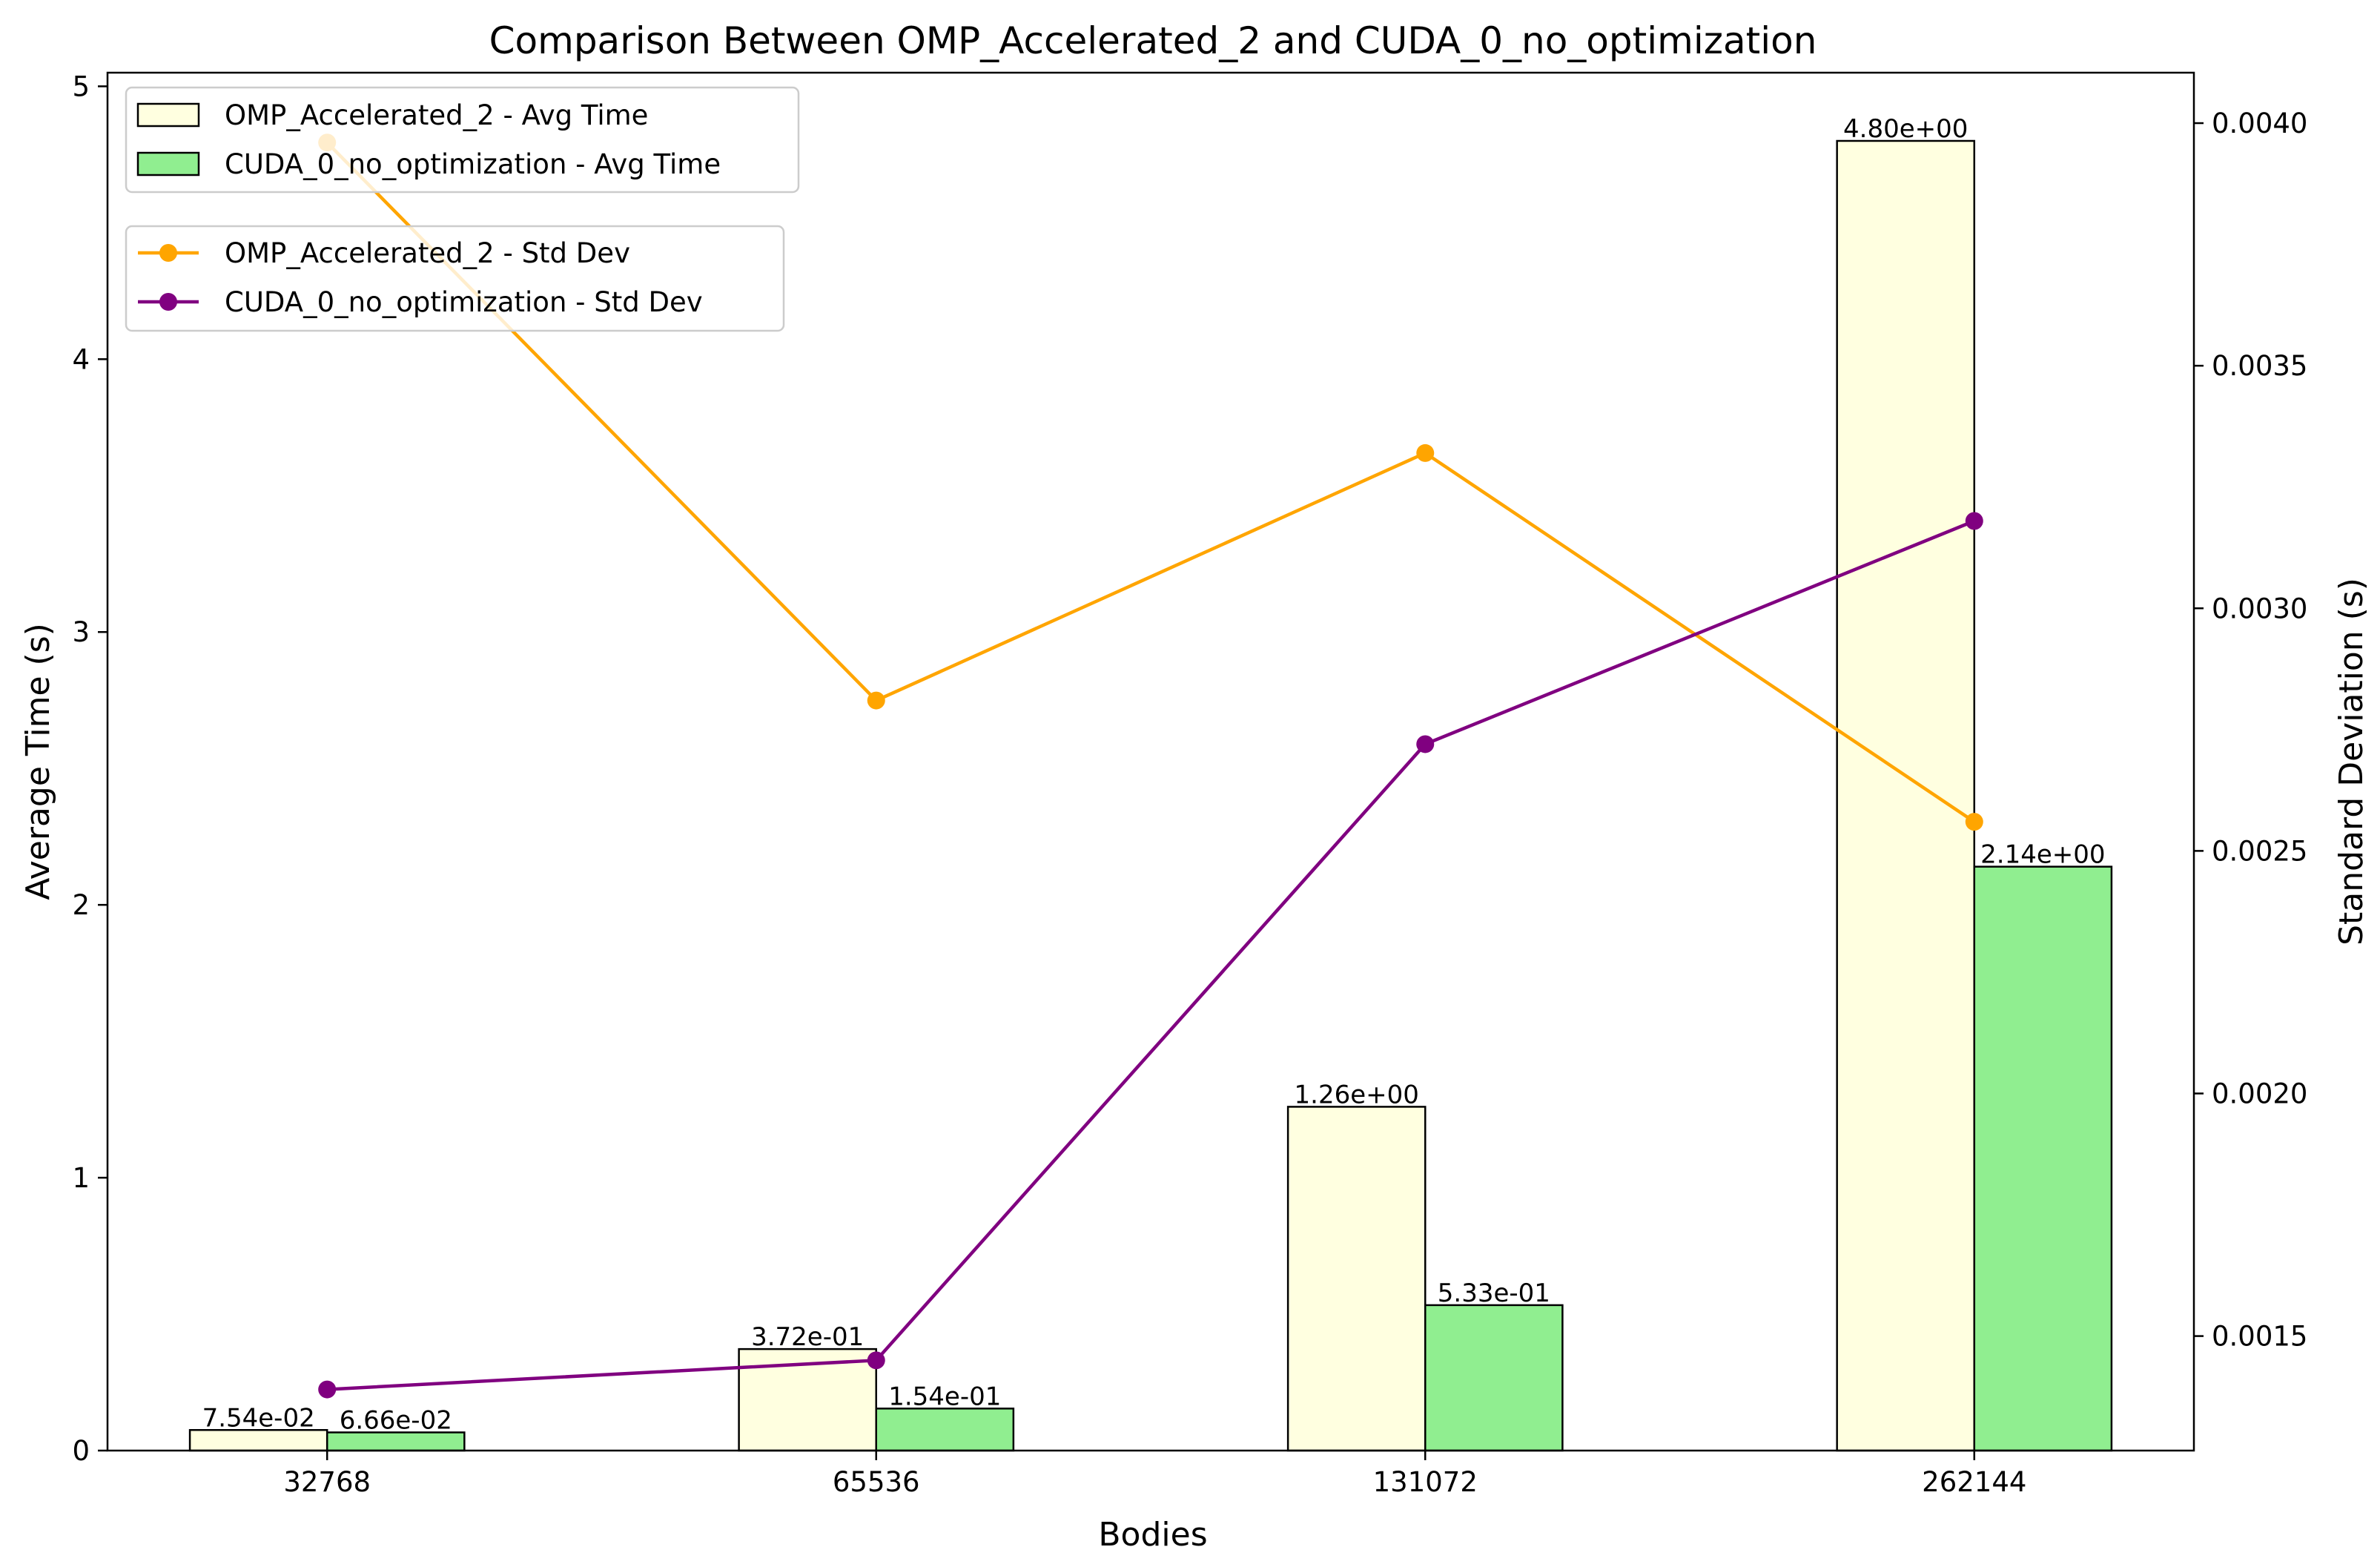  I want to click on x-axis-label: Bodies, so click(1152, 1535).